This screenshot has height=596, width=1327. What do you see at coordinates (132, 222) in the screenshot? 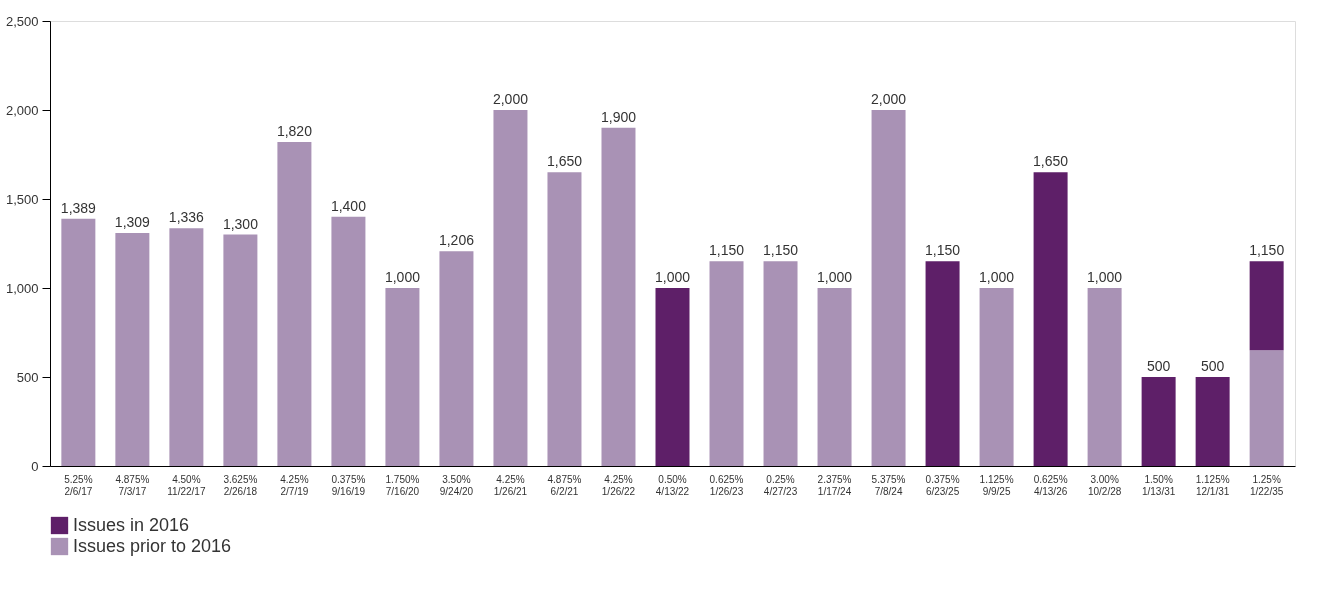
I see `total-label: 1,309` at bounding box center [132, 222].